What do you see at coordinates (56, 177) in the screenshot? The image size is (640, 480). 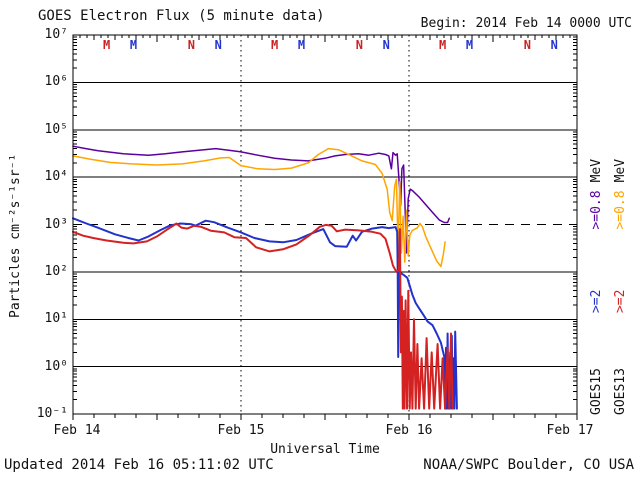 I see `y-tick-label: 10⁴` at bounding box center [56, 177].